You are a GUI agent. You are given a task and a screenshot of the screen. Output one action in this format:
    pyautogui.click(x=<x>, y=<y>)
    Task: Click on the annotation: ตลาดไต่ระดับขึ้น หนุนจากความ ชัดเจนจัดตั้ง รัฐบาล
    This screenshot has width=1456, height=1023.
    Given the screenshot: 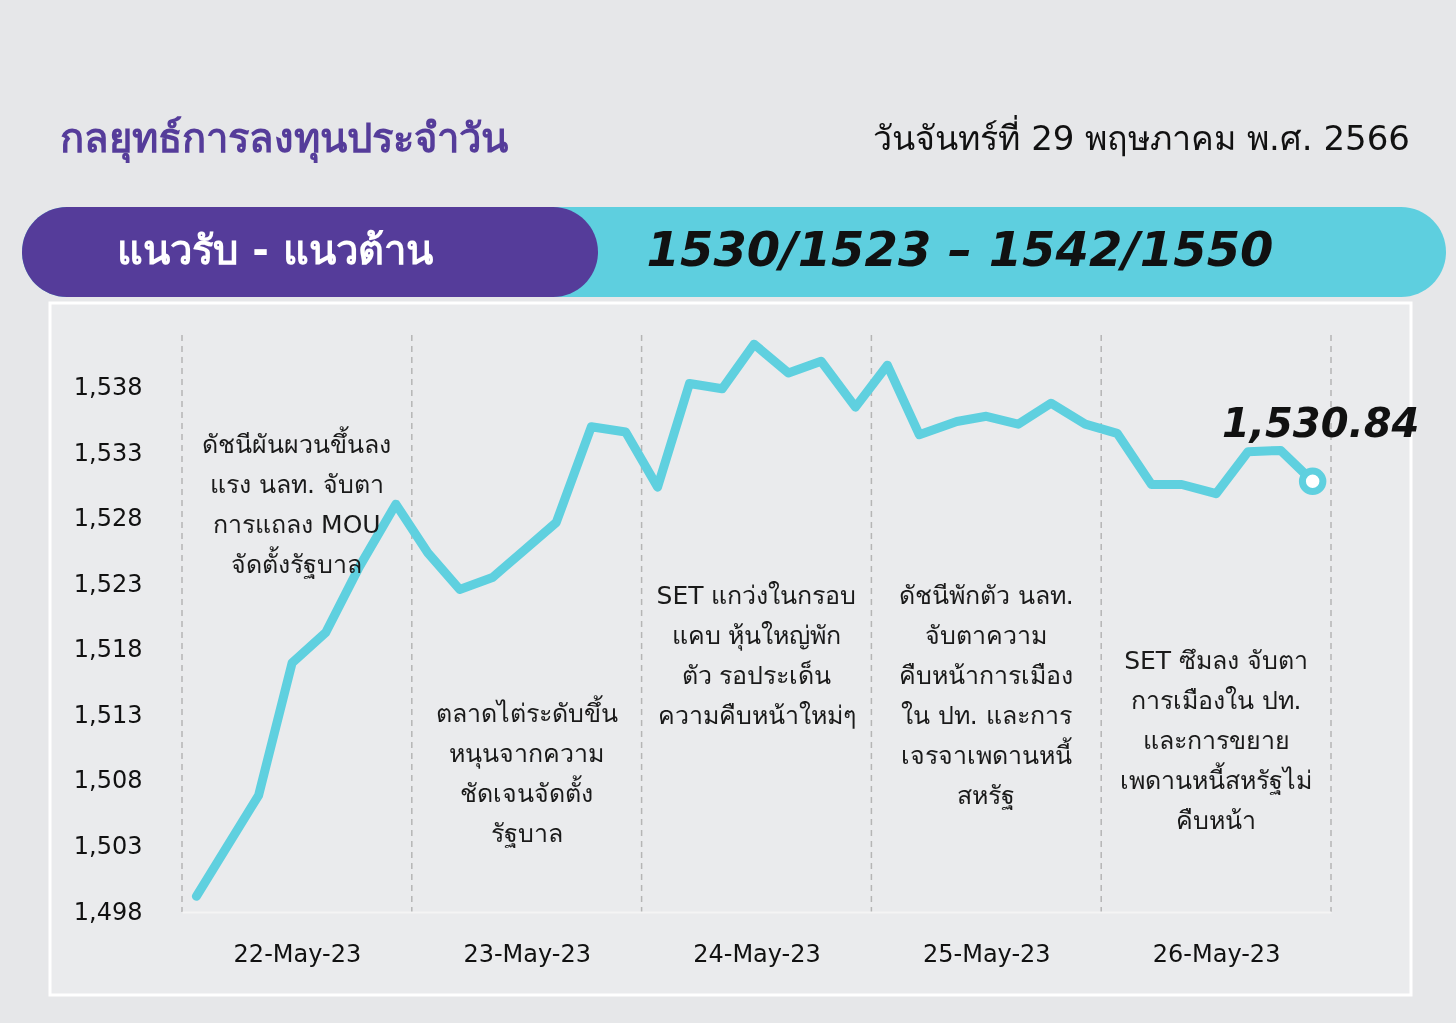 What is the action you would take?
    pyautogui.click(x=526, y=771)
    